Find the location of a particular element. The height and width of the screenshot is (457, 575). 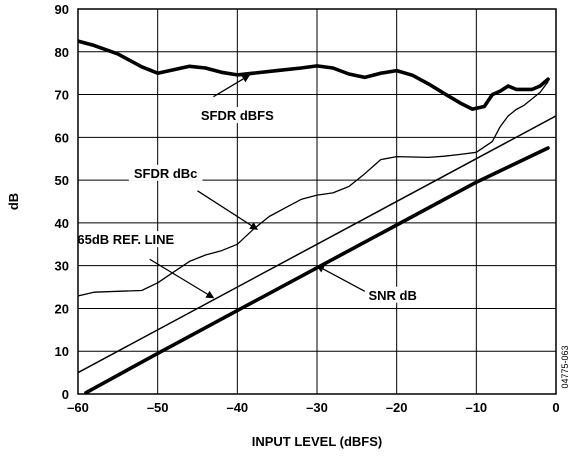

y-tick-label: 50 is located at coordinates (62, 180).